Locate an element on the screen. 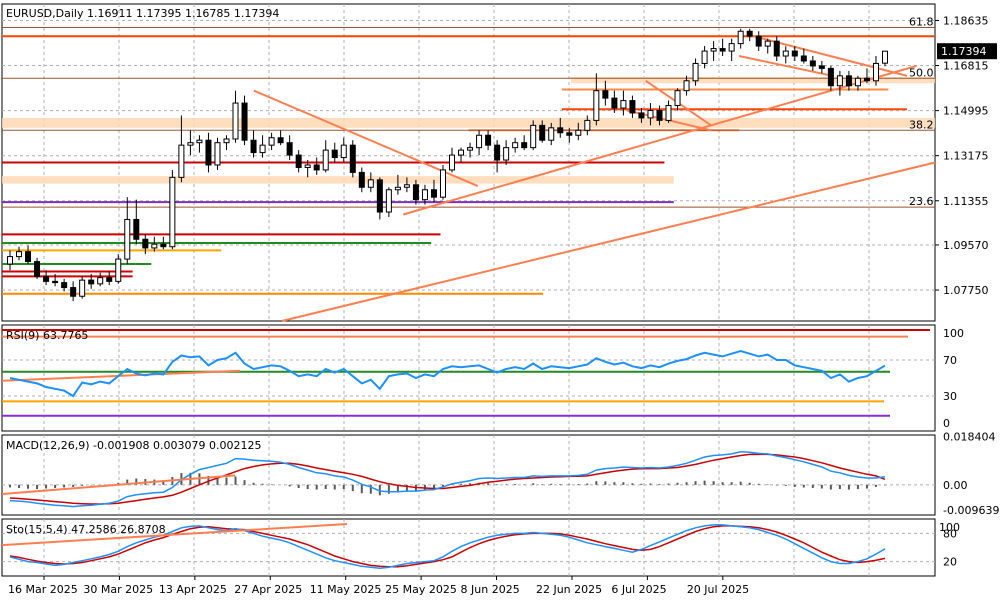 The image size is (1000, 604). trendline is located at coordinates (785, 66).